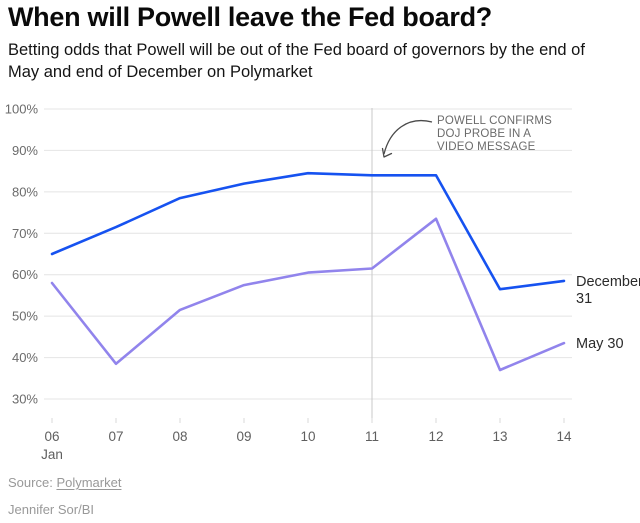 This screenshot has height=523, width=640. Describe the element at coordinates (30, 482) in the screenshot. I see `source-prefix: Source:` at that location.